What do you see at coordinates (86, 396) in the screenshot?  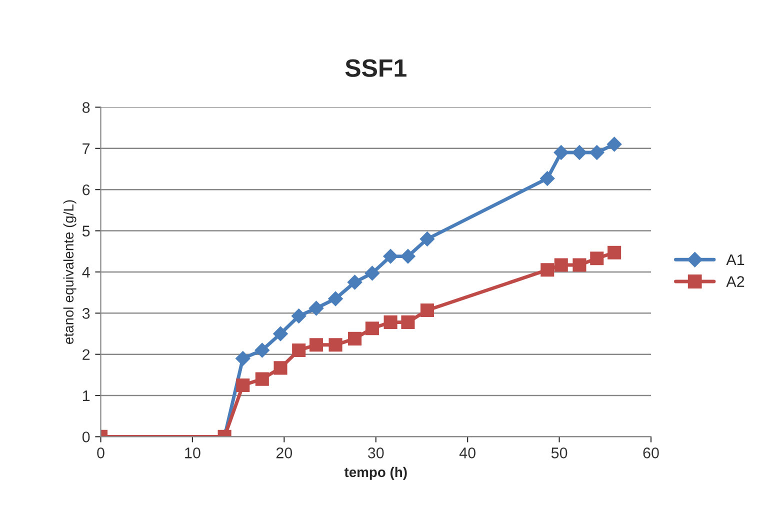 I see `y-tick-label: 1` at bounding box center [86, 396].